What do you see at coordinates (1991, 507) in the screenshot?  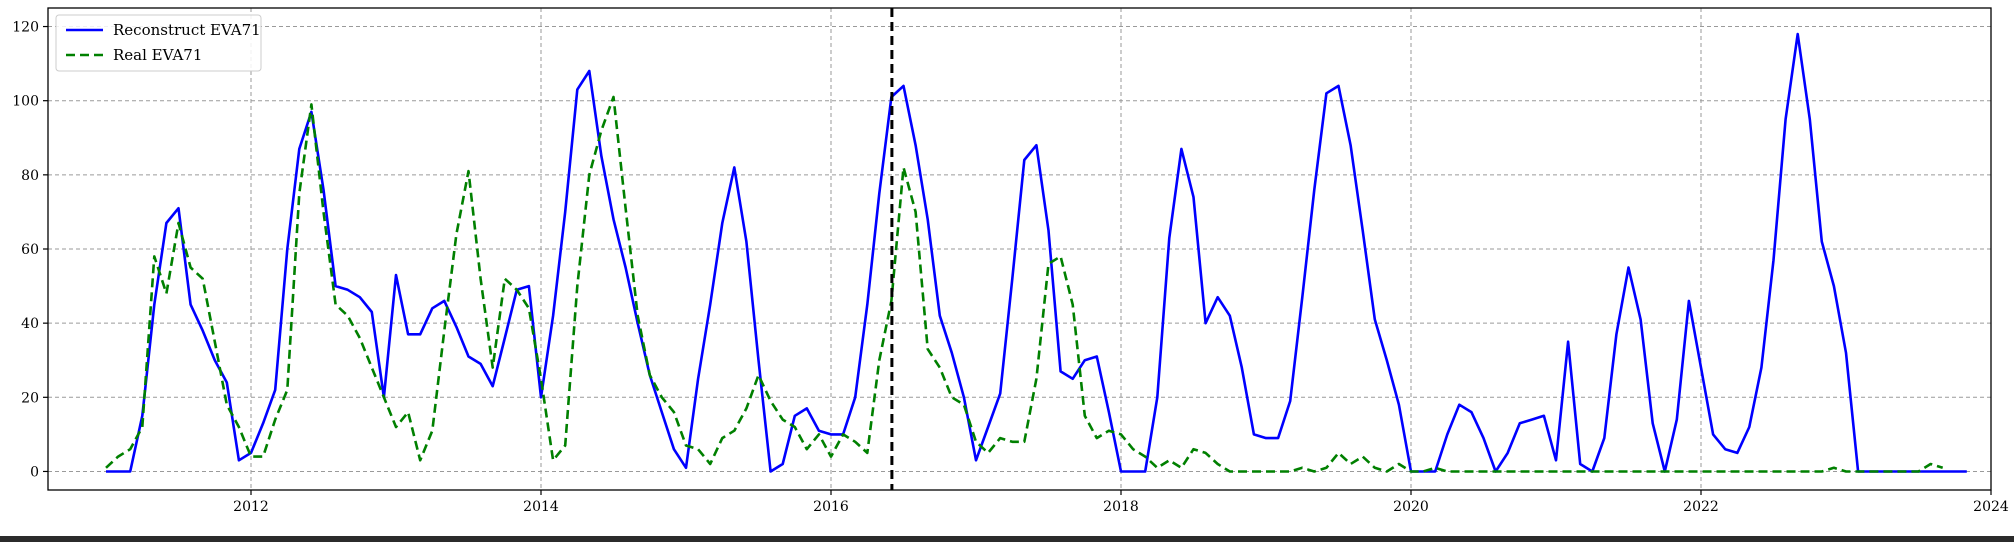 I see `x-tick-label: 2024` at bounding box center [1991, 507].